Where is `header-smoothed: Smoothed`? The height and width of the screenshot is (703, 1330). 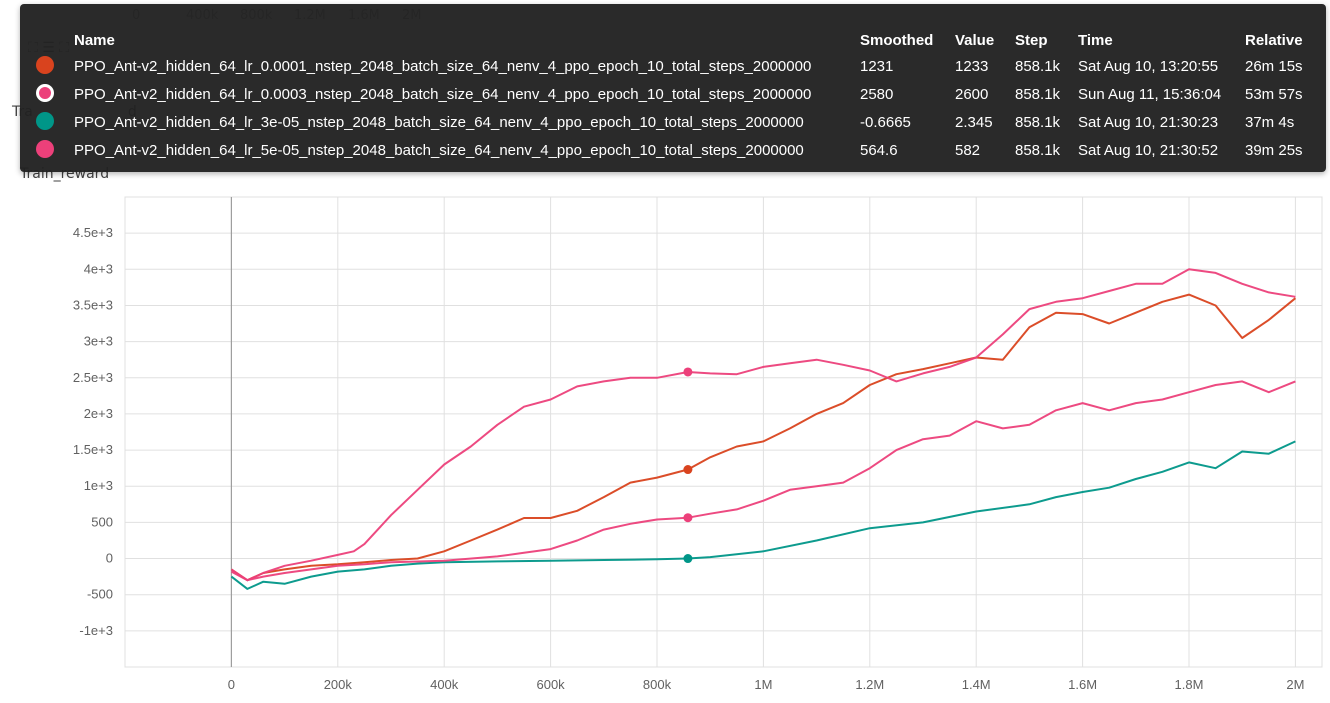 header-smoothed: Smoothed is located at coordinates (897, 40).